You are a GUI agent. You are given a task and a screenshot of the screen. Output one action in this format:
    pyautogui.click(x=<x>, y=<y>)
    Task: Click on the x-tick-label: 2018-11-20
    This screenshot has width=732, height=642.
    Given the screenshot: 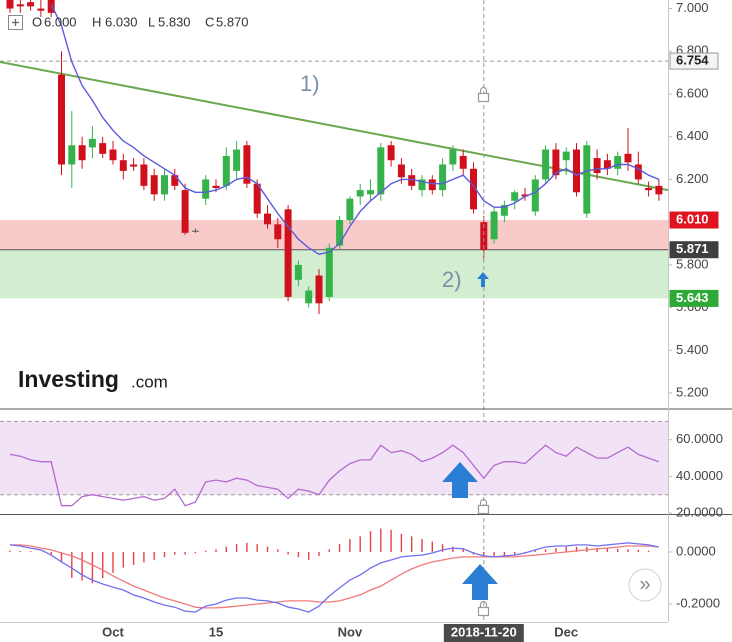 What is the action you would take?
    pyautogui.click(x=484, y=631)
    